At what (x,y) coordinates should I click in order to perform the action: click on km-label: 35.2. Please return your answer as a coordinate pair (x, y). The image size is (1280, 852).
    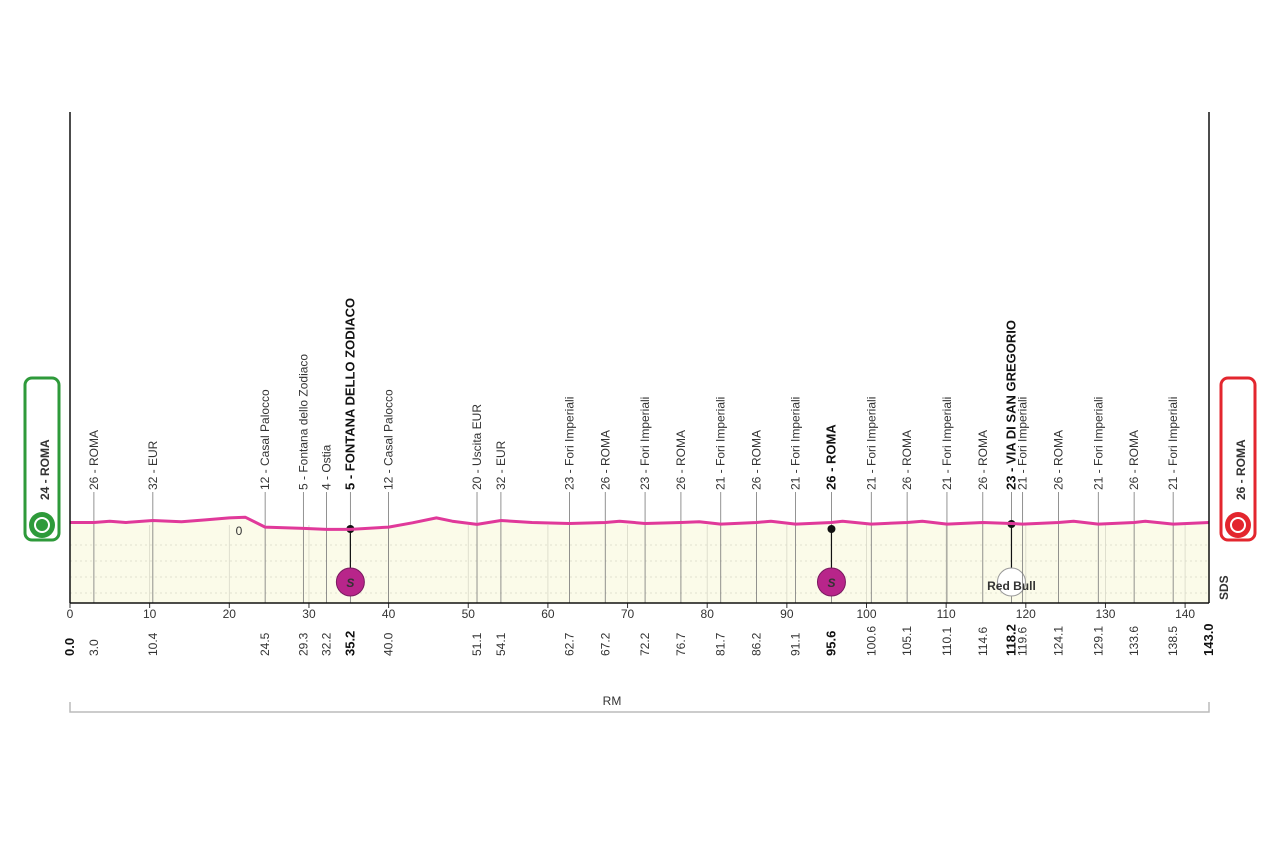
    Looking at the image, I should click on (349, 643).